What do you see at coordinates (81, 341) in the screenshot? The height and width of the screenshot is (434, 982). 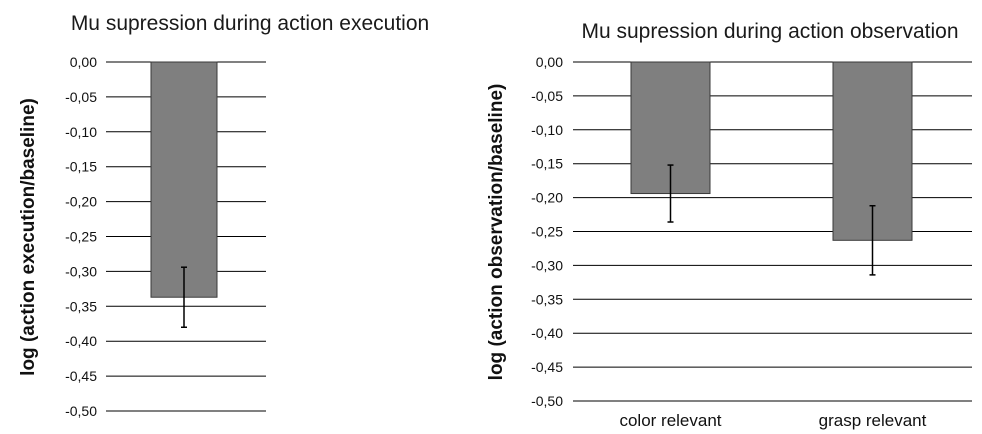 I see `execution-tick-label: -0,40` at bounding box center [81, 341].